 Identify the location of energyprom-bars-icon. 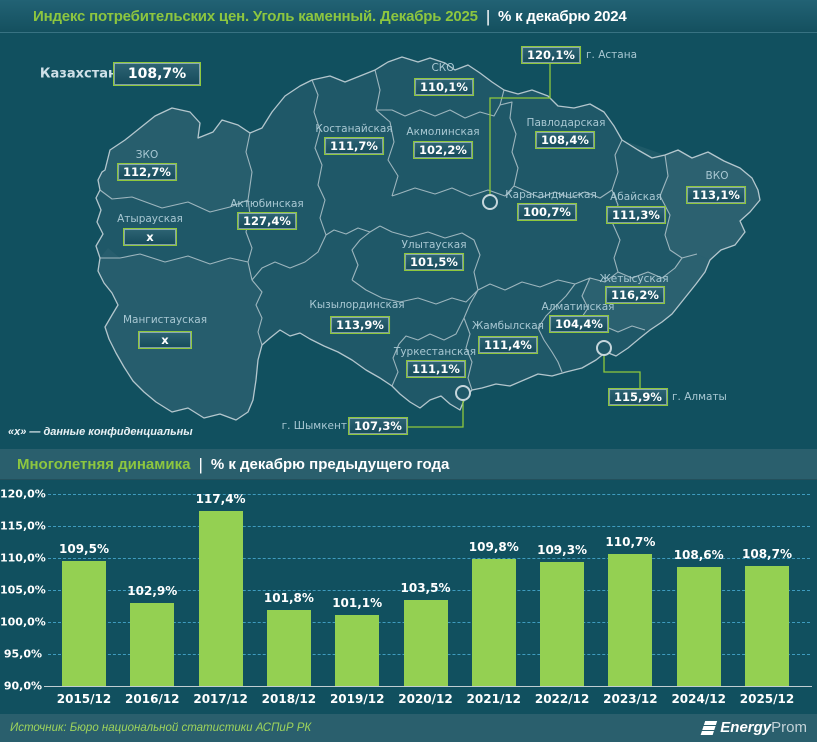
(709, 728).